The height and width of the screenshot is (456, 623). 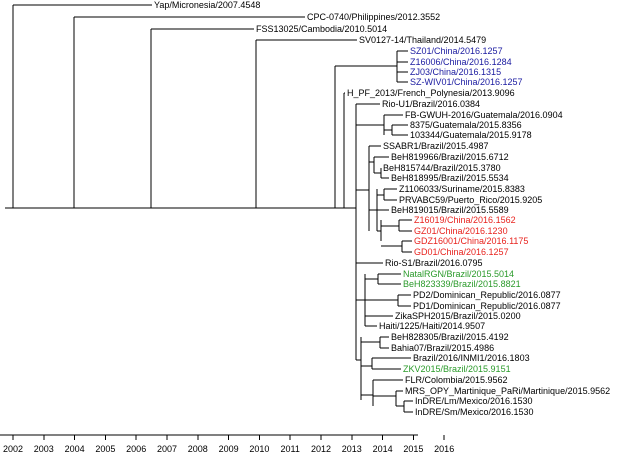 I want to click on tip-label: InDRE/Lm/Mexico/2016.1530, so click(x=474, y=401).